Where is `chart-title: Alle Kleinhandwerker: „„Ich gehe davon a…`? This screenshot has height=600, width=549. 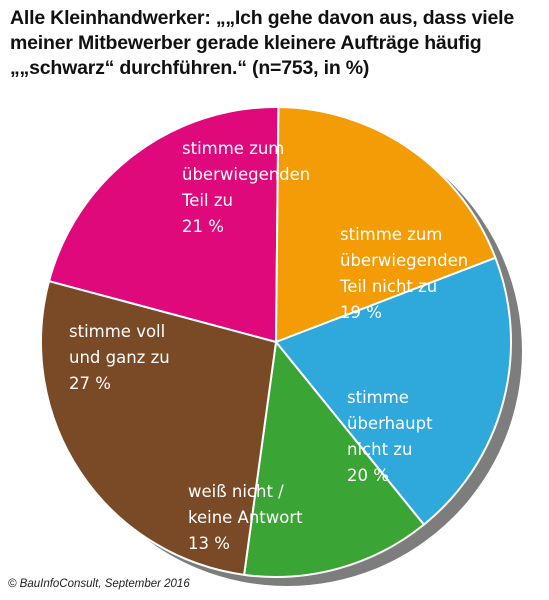 chart-title: Alle Kleinhandwerker: „„Ich gehe davon a… is located at coordinates (262, 43).